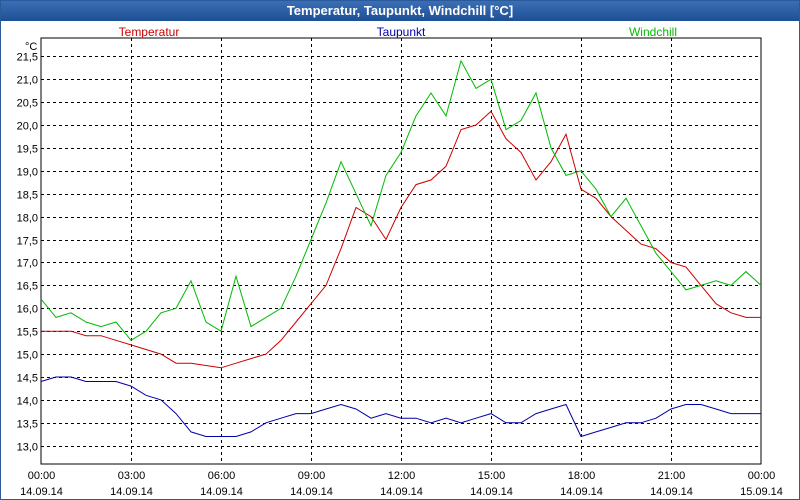 This screenshot has width=800, height=500. I want to click on x-tick-date-label: 15.09.14, so click(761, 492).